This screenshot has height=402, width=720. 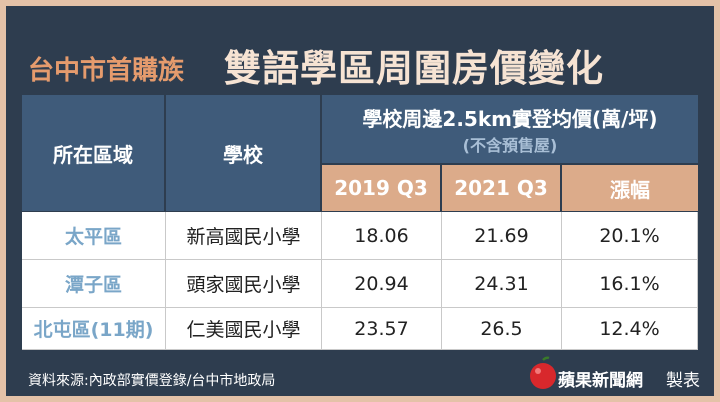 I want to click on district: 北屯區(11期), so click(x=94, y=329).